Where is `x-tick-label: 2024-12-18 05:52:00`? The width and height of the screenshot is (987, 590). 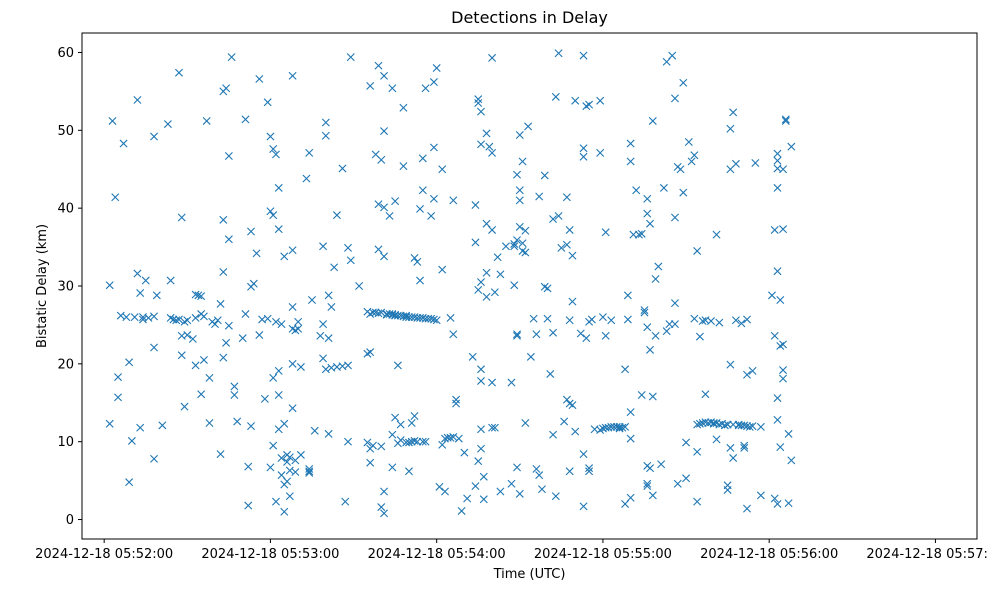 x-tick-label: 2024-12-18 05:52:00 is located at coordinates (104, 554).